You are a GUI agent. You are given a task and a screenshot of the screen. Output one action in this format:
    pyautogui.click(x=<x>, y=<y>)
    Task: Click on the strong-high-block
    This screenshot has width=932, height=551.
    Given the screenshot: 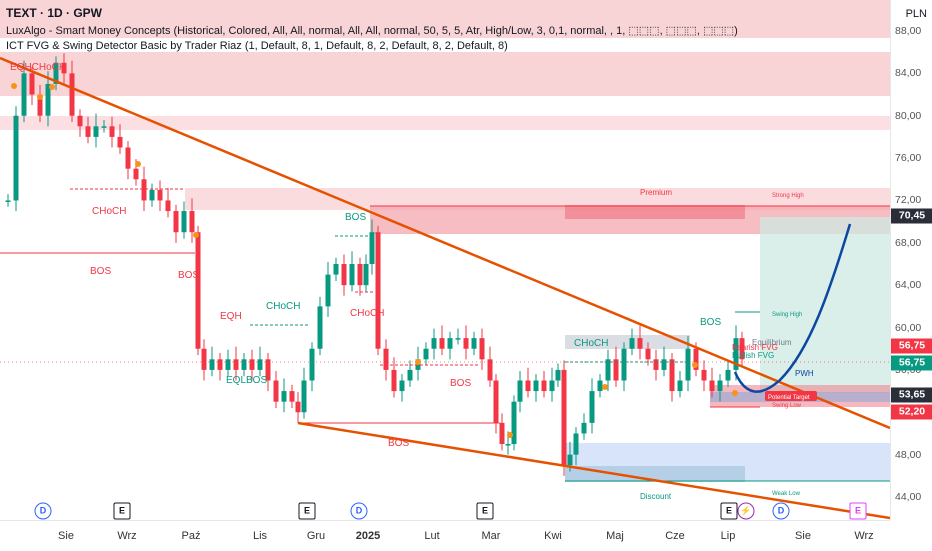 What is the action you would take?
    pyautogui.click(x=655, y=212)
    